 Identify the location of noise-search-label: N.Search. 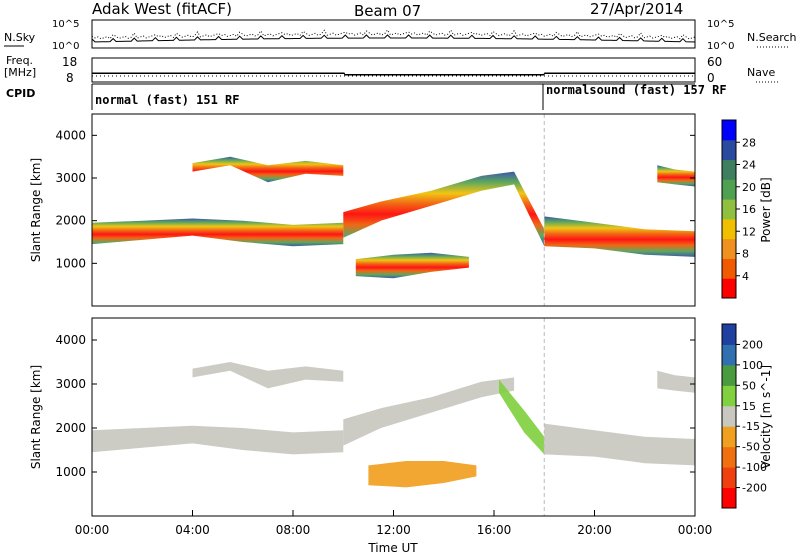
(772, 37).